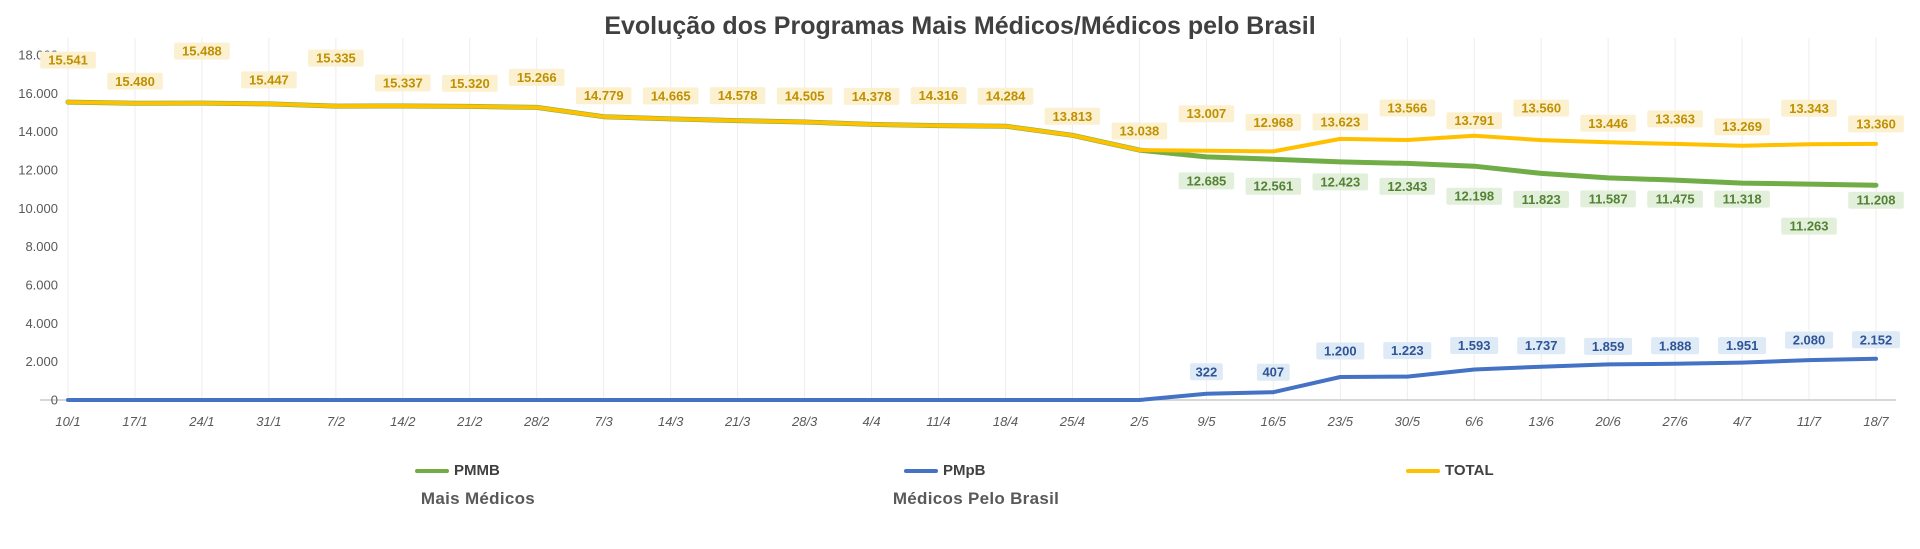 Image resolution: width=1920 pixels, height=549 pixels. I want to click on x-axis-label: 4/7, so click(1742, 421).